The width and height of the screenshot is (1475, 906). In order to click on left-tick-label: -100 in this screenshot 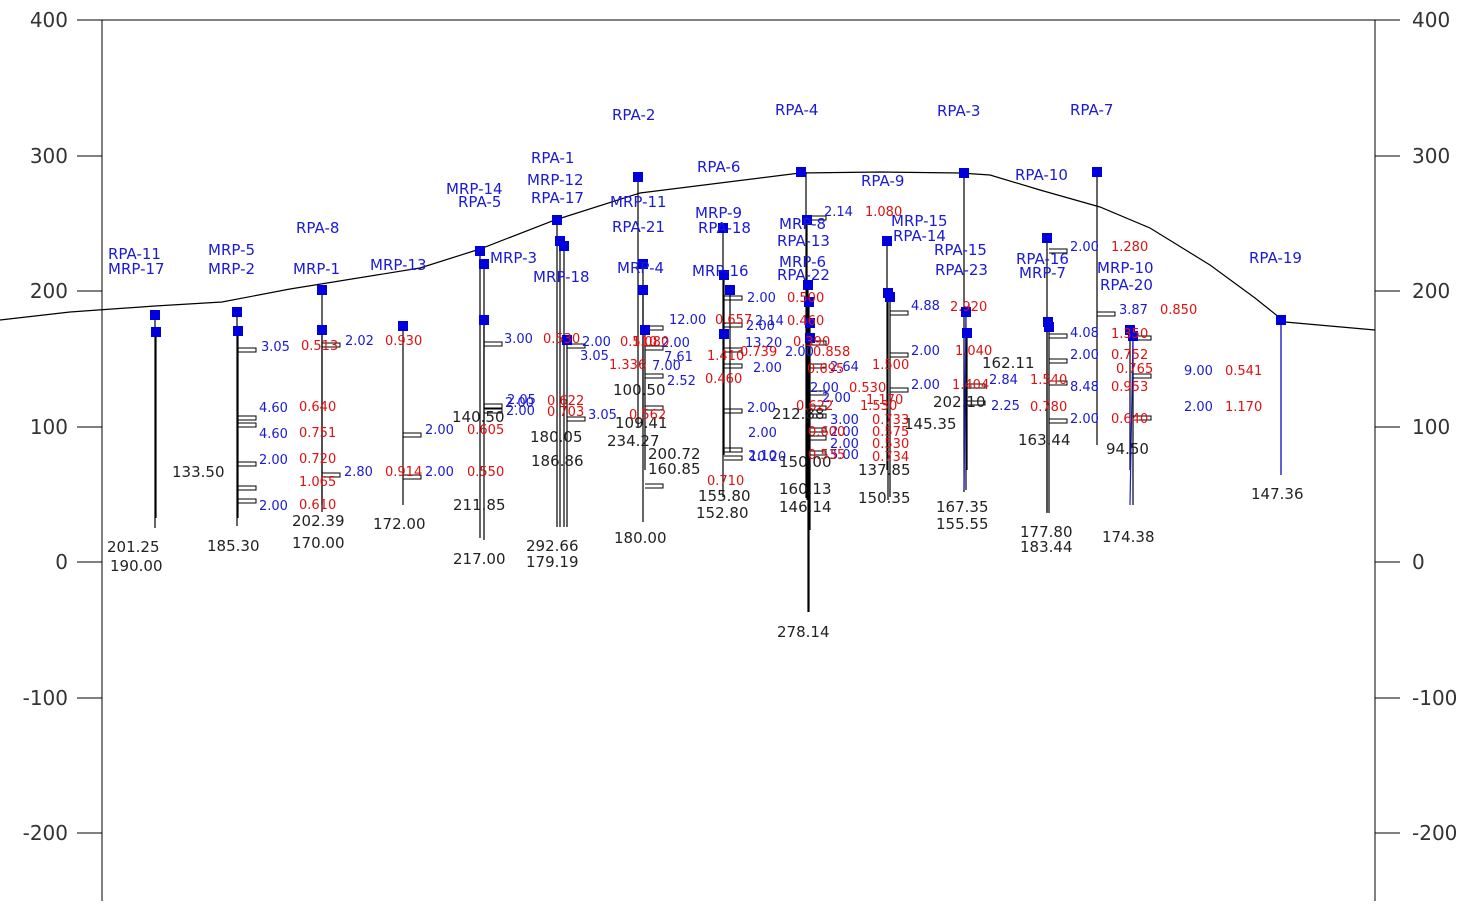, I will do `click(45, 698)`.